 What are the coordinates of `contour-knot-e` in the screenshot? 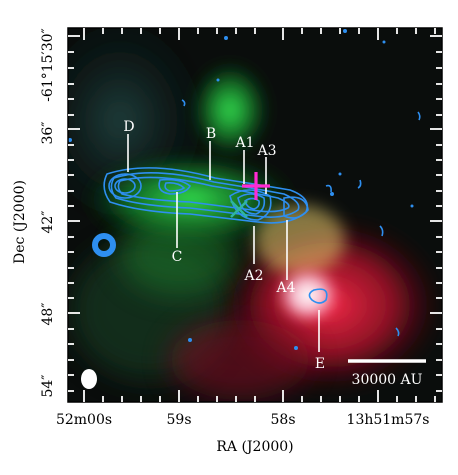 It's located at (318, 296).